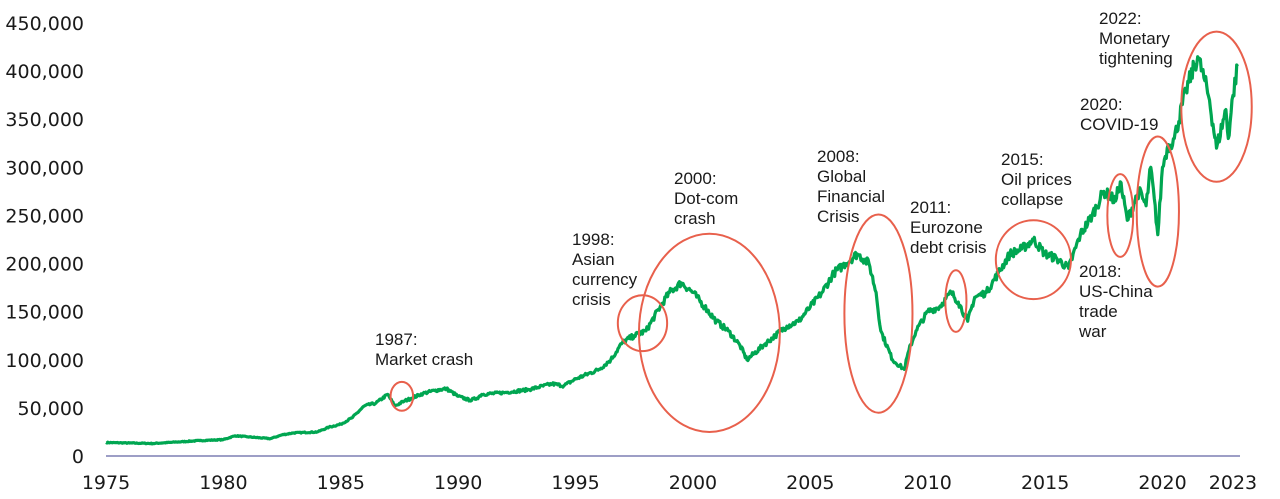 The image size is (1280, 499). I want to click on x-tick-label: 1980, so click(223, 483).